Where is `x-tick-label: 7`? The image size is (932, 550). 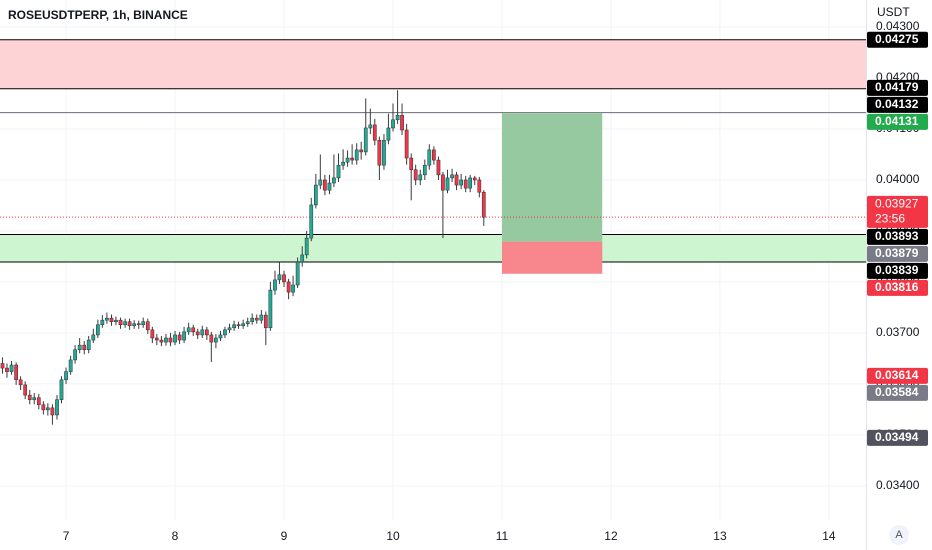
x-tick-label: 7 is located at coordinates (66, 536).